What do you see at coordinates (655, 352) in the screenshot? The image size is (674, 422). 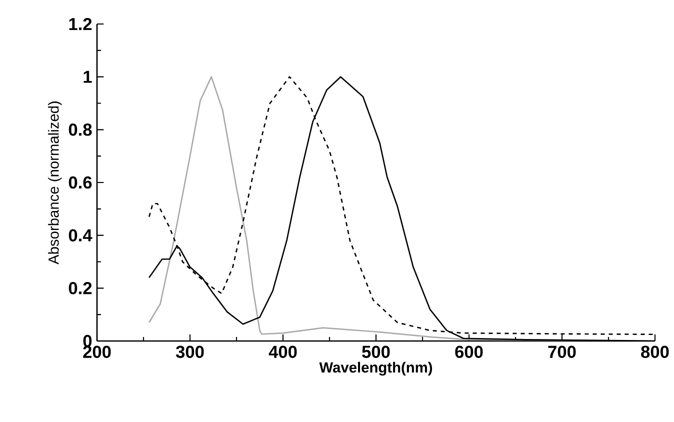 I see `x-tick-label: 800` at bounding box center [655, 352].